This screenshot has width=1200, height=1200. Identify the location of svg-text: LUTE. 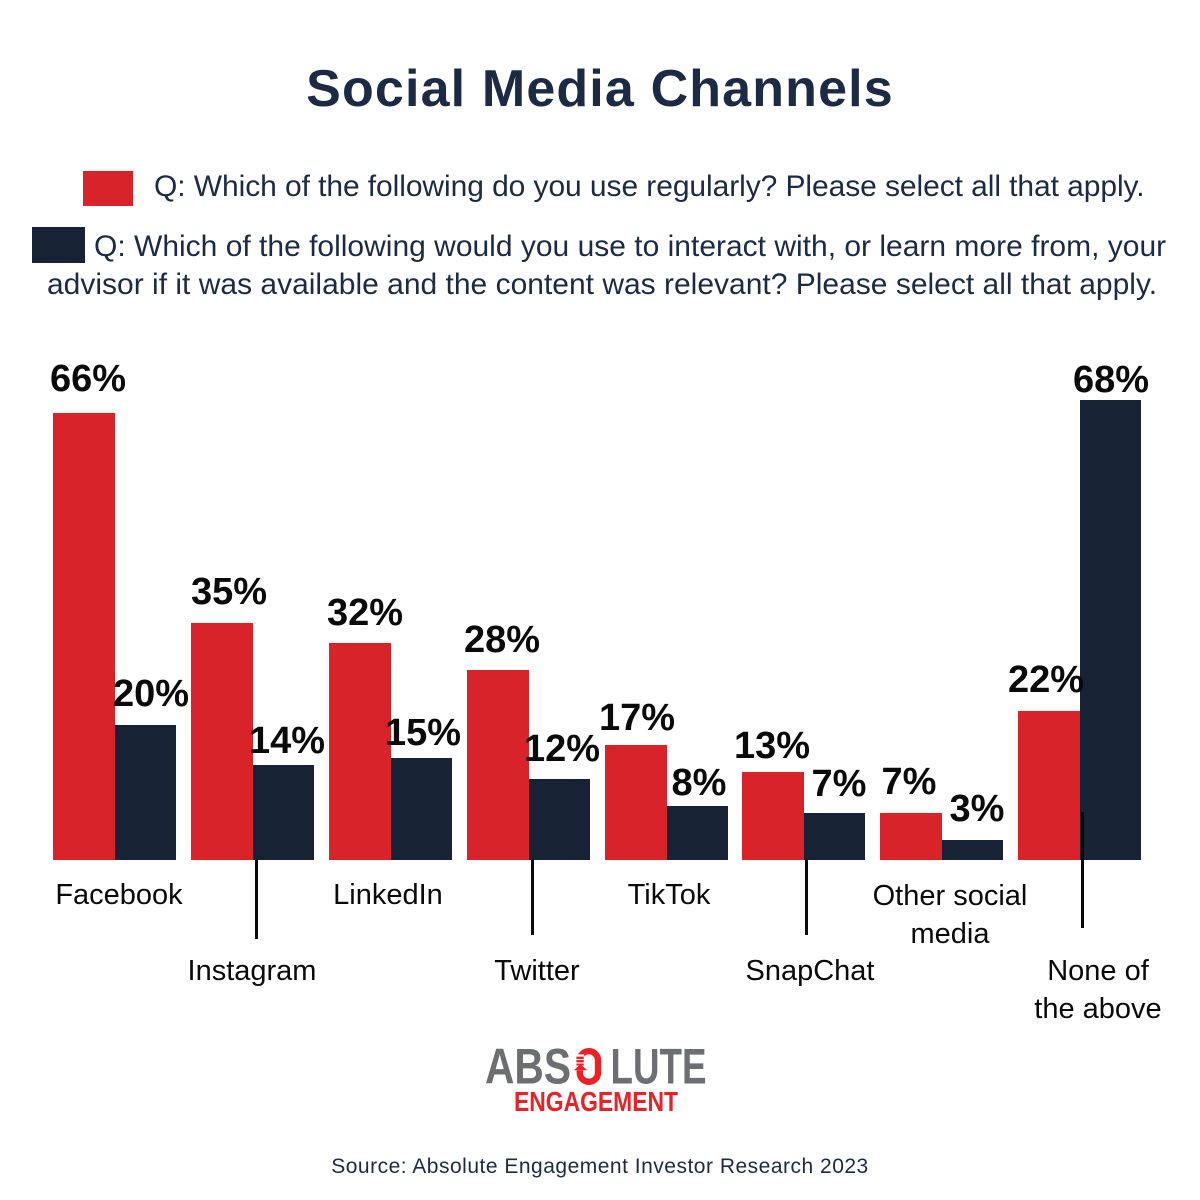
(659, 1067).